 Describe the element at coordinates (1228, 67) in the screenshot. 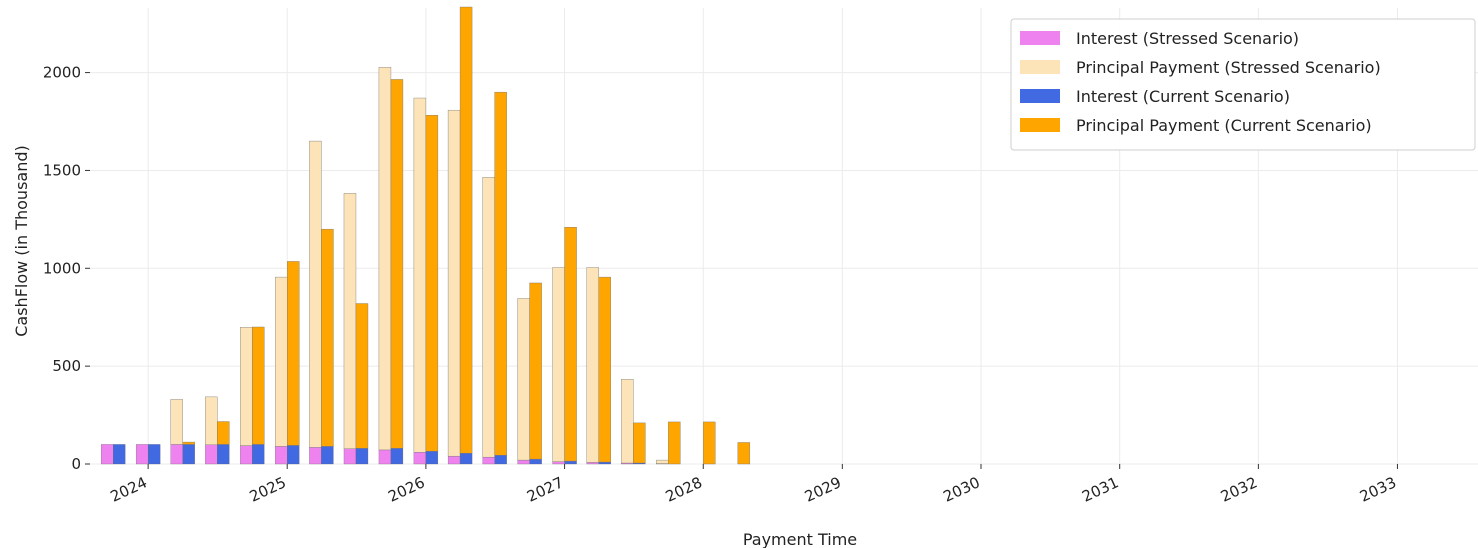

I see `legend-label: Principal Payment (Stressed Scenario)` at that location.